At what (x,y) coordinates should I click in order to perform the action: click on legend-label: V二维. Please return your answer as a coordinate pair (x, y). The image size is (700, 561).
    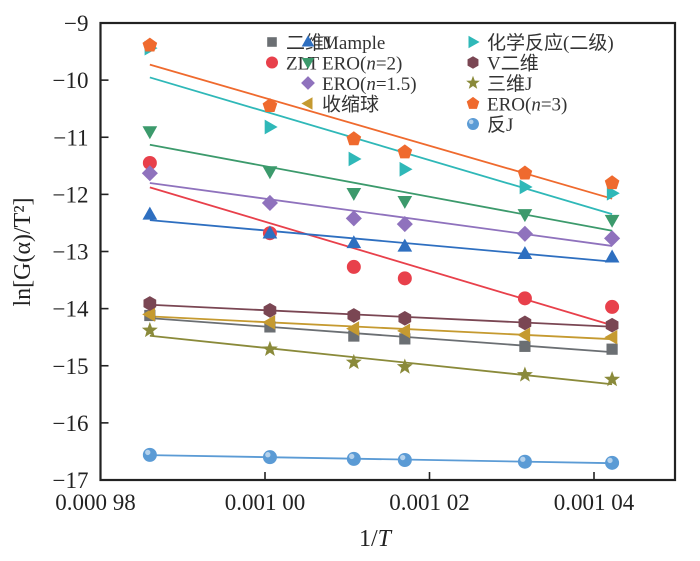
    Looking at the image, I should click on (513, 64).